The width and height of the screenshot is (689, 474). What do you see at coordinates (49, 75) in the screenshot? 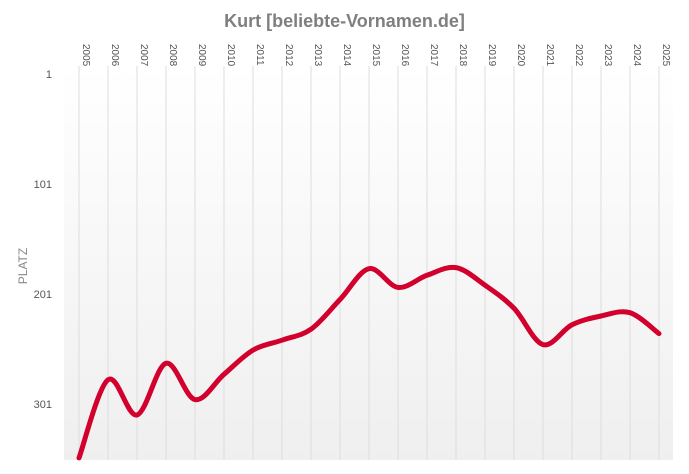
I see `y-tick-label: 1` at bounding box center [49, 75].